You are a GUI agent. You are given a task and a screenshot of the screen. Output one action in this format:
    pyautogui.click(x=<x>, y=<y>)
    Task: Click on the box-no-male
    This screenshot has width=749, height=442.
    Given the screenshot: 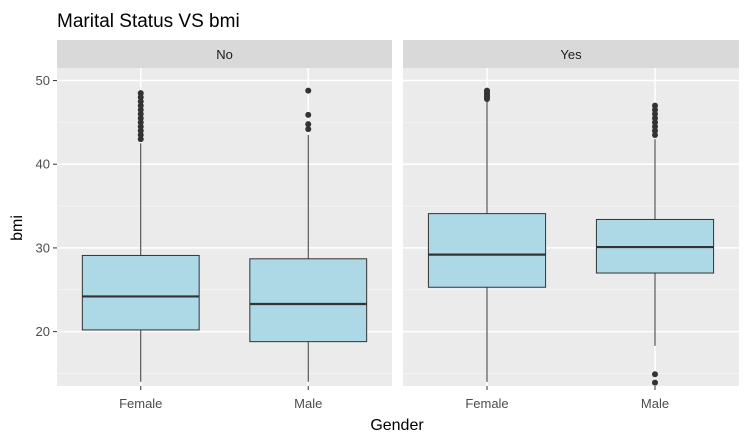 What is the action you would take?
    pyautogui.click(x=308, y=300)
    